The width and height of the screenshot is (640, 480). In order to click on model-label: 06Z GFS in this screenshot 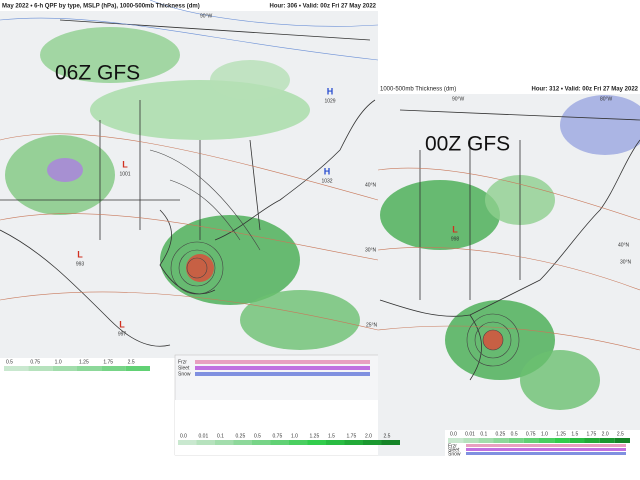, I will do `click(97, 73)`.